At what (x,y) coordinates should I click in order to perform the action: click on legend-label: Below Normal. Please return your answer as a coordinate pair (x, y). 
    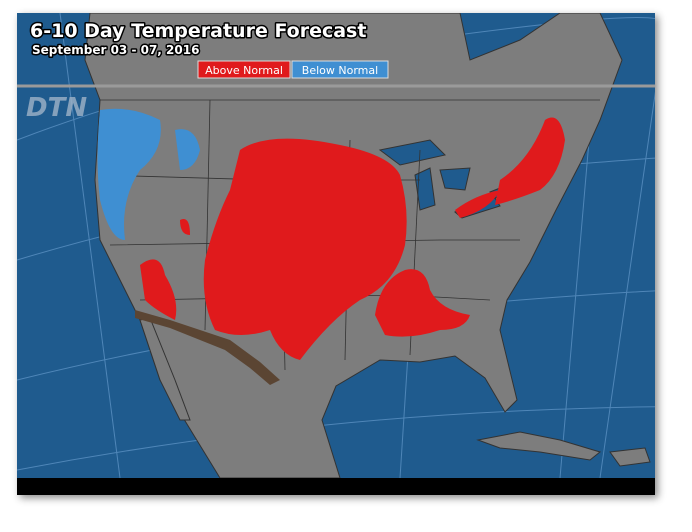
    Looking at the image, I should click on (340, 70).